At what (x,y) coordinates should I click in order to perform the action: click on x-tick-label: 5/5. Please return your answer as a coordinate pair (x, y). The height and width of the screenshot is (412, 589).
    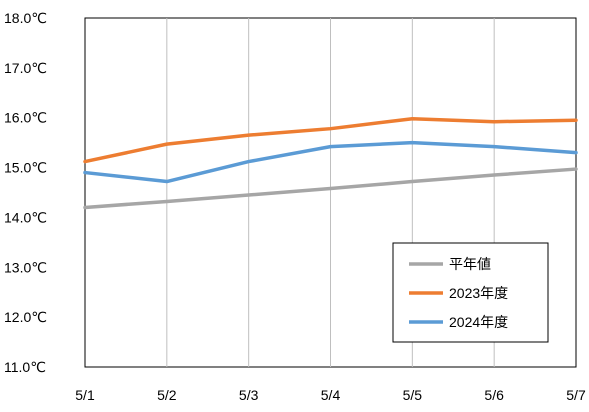
    Looking at the image, I should click on (413, 395).